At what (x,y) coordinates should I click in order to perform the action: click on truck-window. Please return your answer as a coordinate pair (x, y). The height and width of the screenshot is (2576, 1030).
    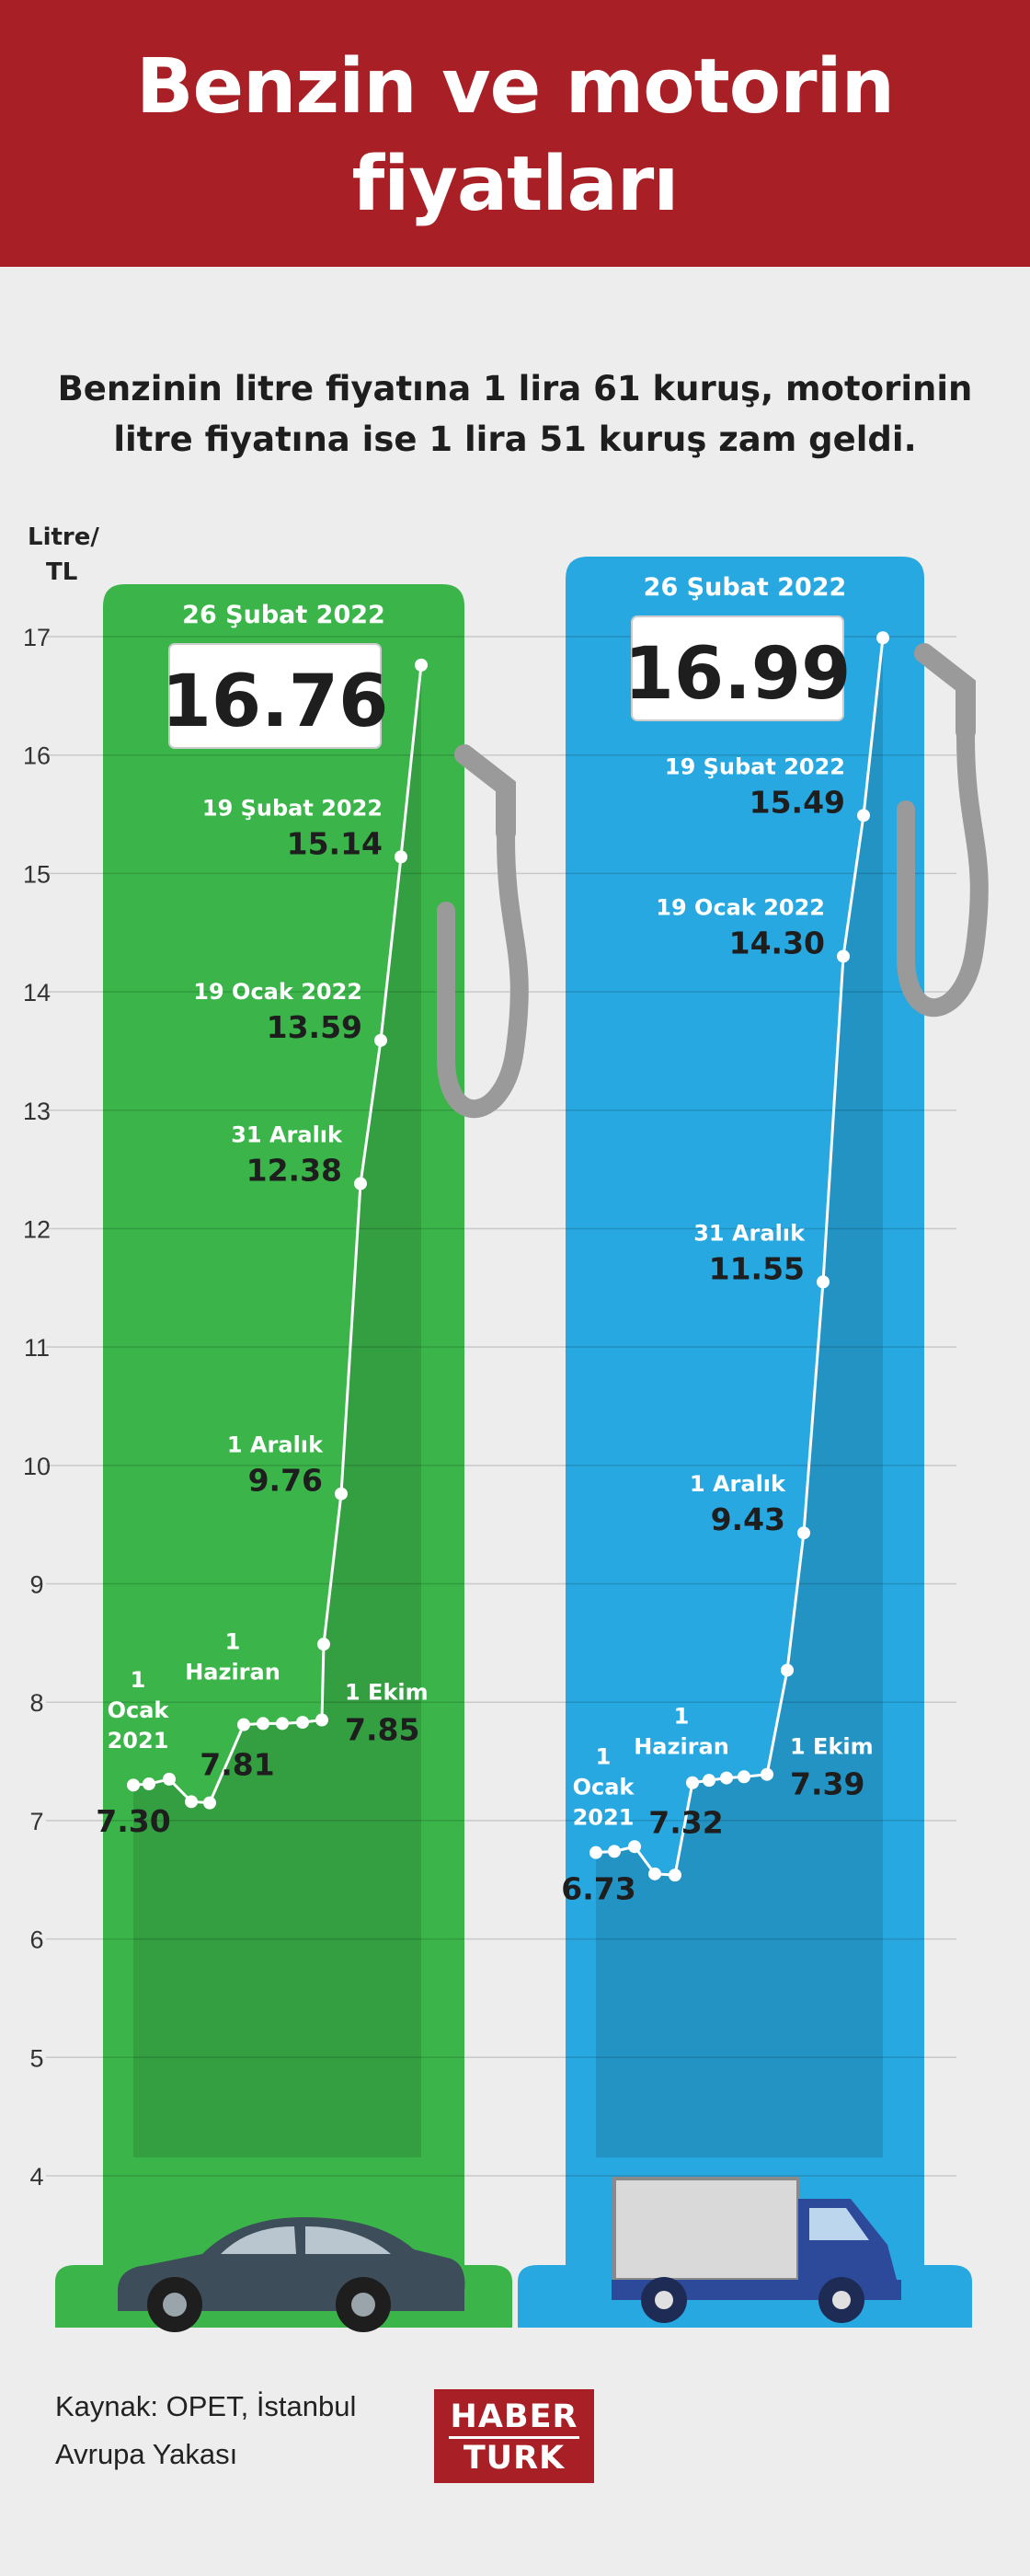
    Looking at the image, I should click on (839, 2224).